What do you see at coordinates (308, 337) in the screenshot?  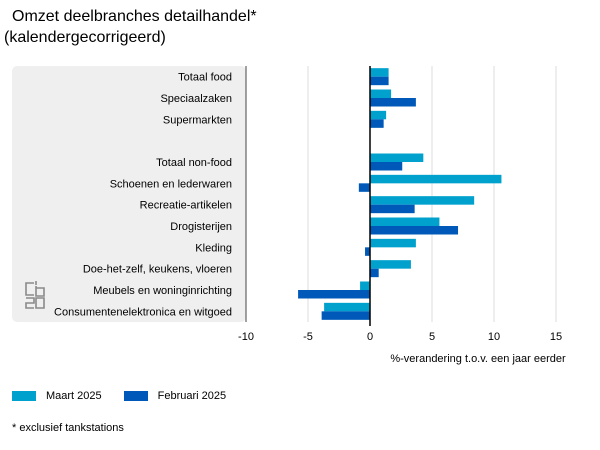 I see `x-tick-label-1: -5` at bounding box center [308, 337].